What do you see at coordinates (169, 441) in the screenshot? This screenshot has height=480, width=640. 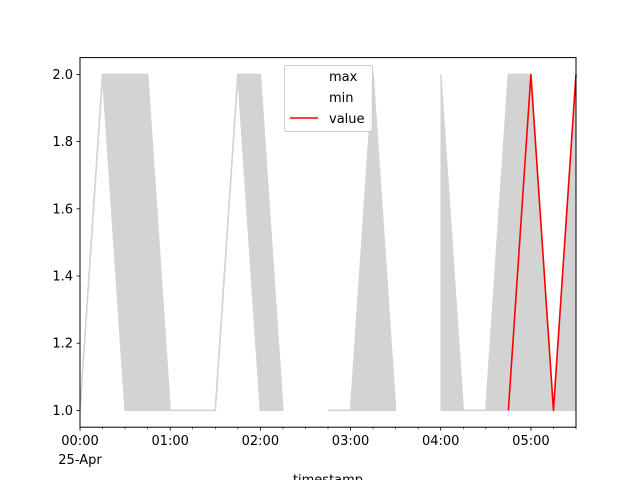 I see `x-tick-label: 01:00` at bounding box center [169, 441].